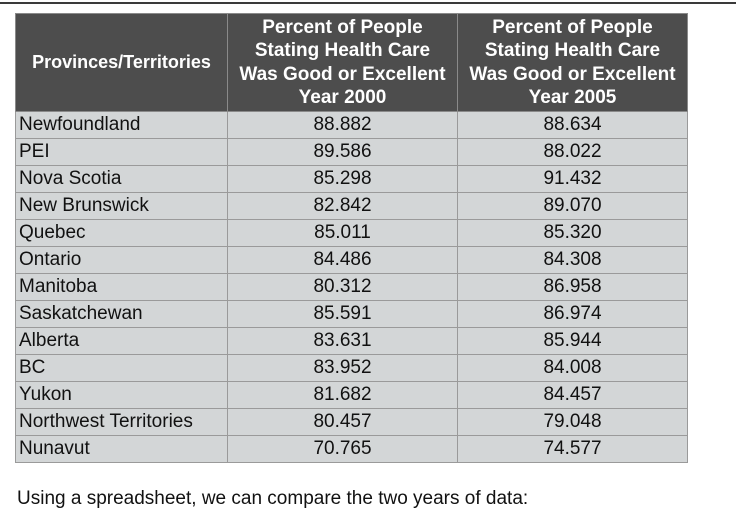 The width and height of the screenshot is (736, 510). What do you see at coordinates (342, 50) in the screenshot?
I see `header-year-2000-line: Stating Health Care` at bounding box center [342, 50].